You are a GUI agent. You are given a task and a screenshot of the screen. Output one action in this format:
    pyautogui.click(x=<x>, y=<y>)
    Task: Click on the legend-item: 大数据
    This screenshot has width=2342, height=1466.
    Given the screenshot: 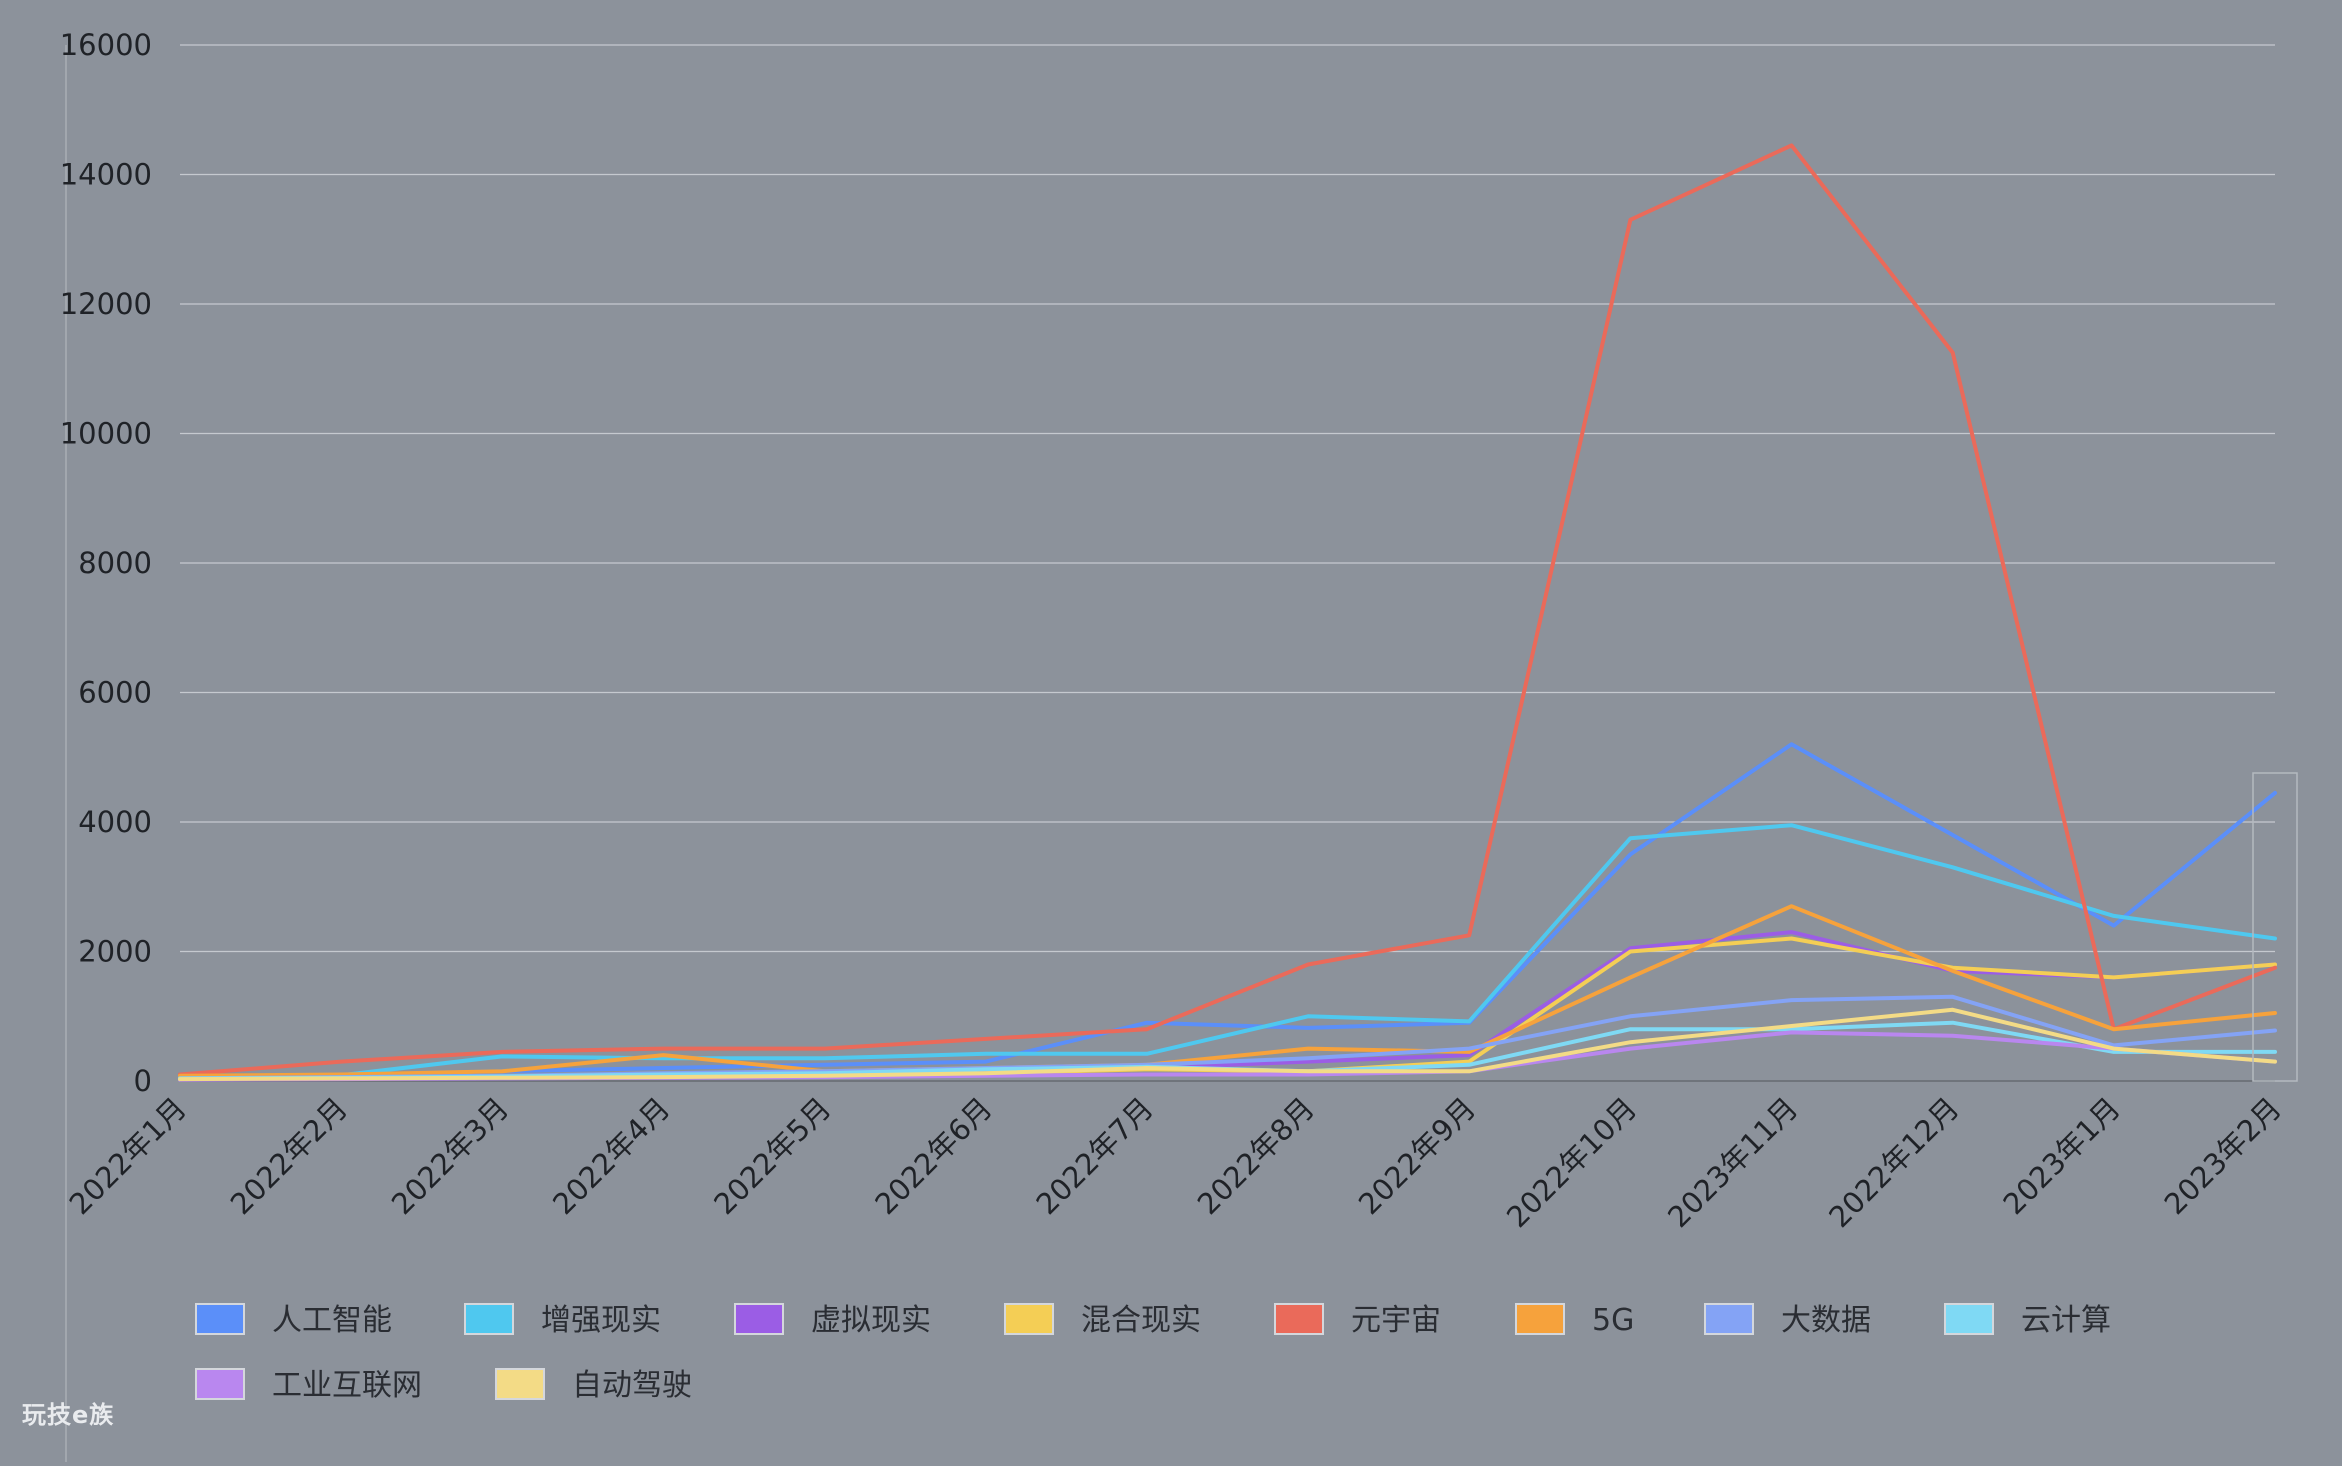 What is the action you would take?
    pyautogui.click(x=1787, y=1320)
    